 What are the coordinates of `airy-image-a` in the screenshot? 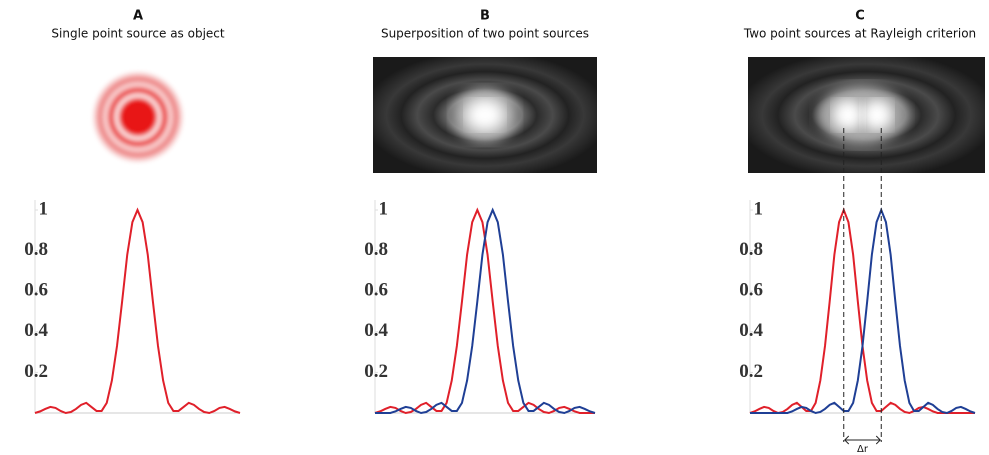 It's located at (138, 117).